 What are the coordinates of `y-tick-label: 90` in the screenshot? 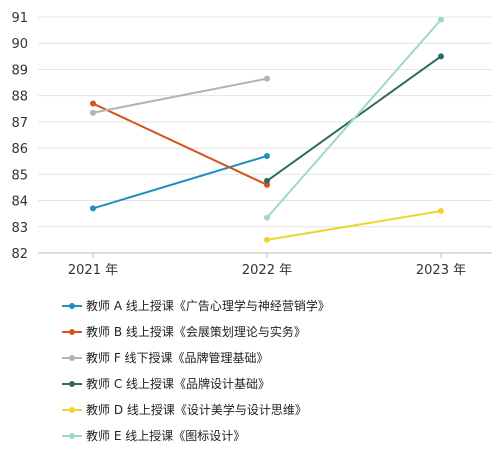 It's located at (19, 44).